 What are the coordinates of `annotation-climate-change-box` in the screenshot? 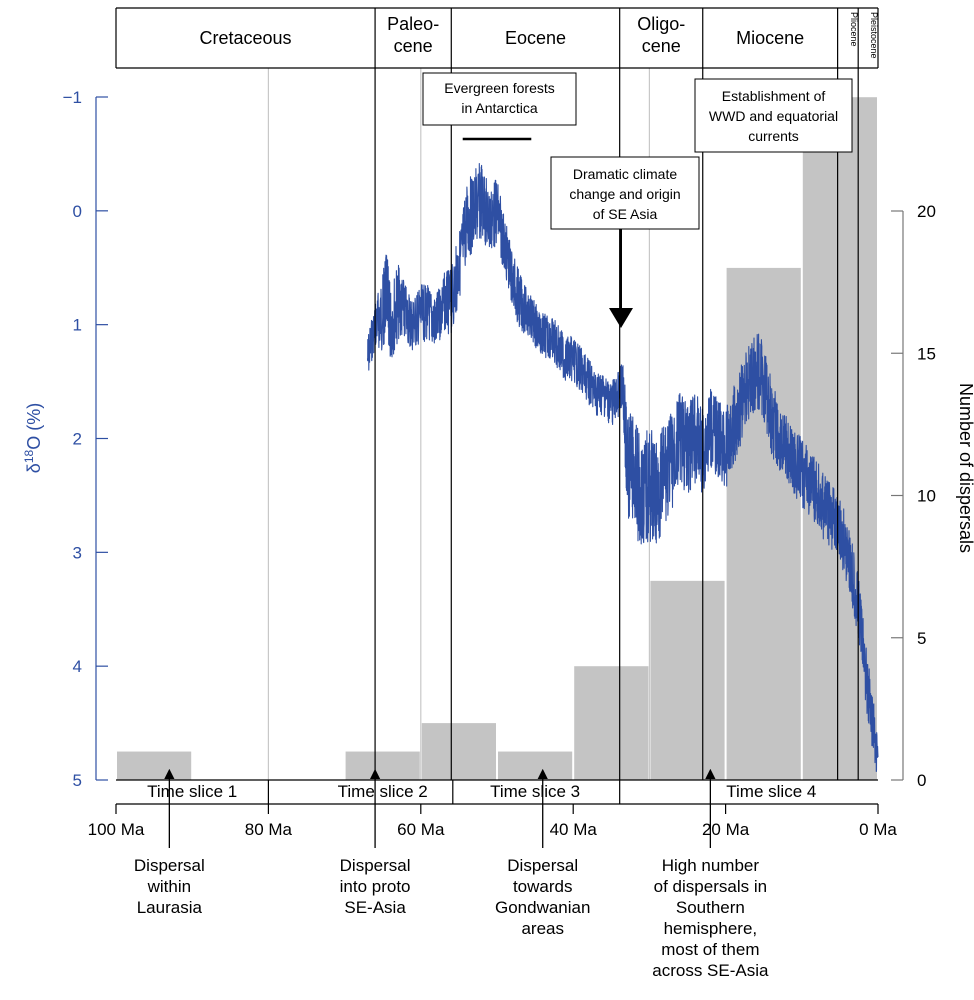 It's located at (625, 193).